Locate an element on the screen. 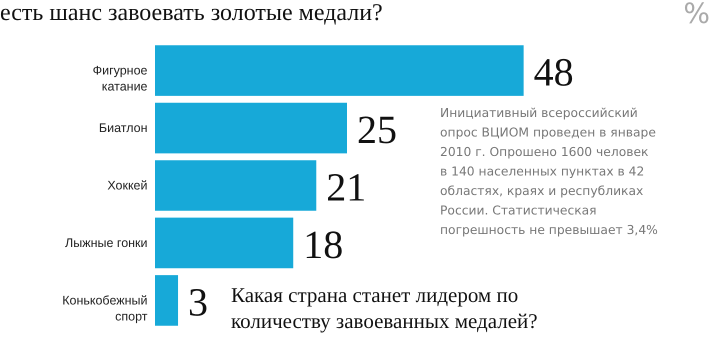 The width and height of the screenshot is (720, 340). annotation: Какая страна станет лидером по количеству завоеванных медалей? is located at coordinates (384, 308).